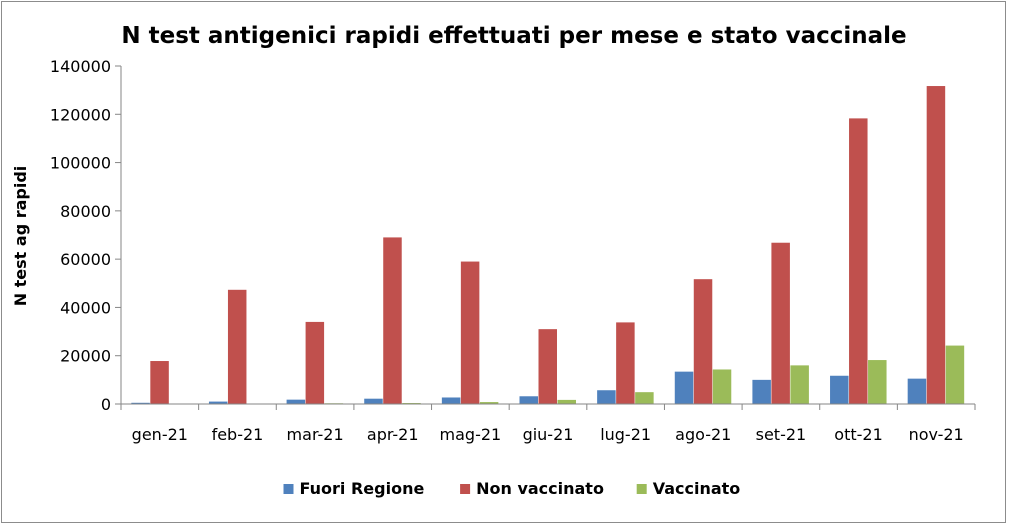  What do you see at coordinates (858, 434) in the screenshot?
I see `x-tick-label: ott-21` at bounding box center [858, 434].